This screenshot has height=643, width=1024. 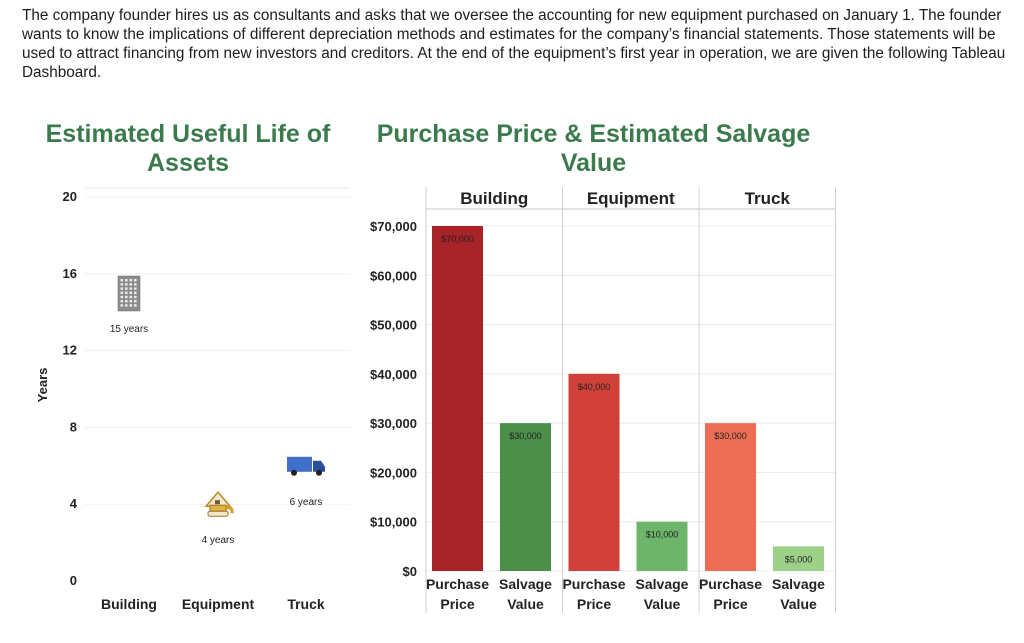 I want to click on price-salvage-chart-title: Purchase Price & Estimated Salvage Value, so click(x=593, y=148).